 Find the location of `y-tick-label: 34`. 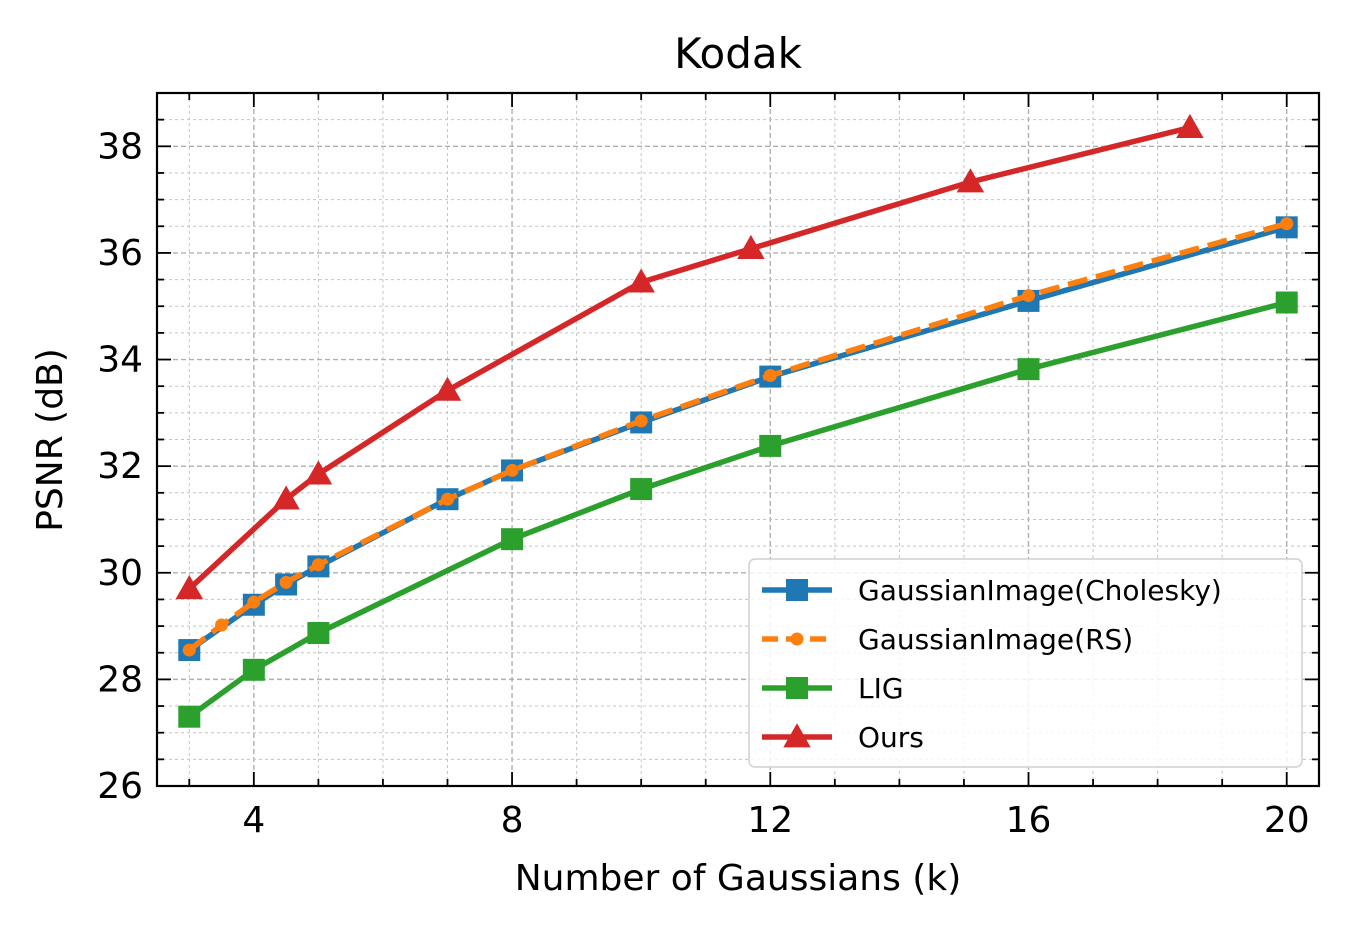

y-tick-label: 34 is located at coordinates (120, 360).